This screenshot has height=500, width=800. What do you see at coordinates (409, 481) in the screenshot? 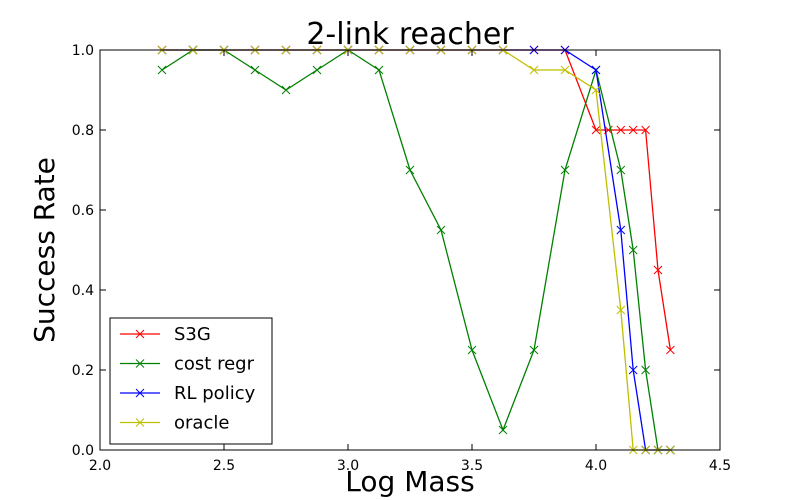
I see `x-axis-label: Log Mass` at bounding box center [409, 481].